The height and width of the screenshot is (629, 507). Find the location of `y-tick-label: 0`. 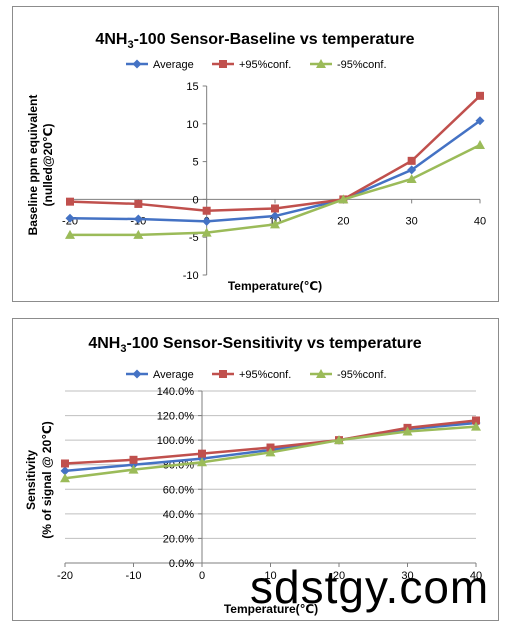

y-tick-label: 0 is located at coordinates (196, 200).